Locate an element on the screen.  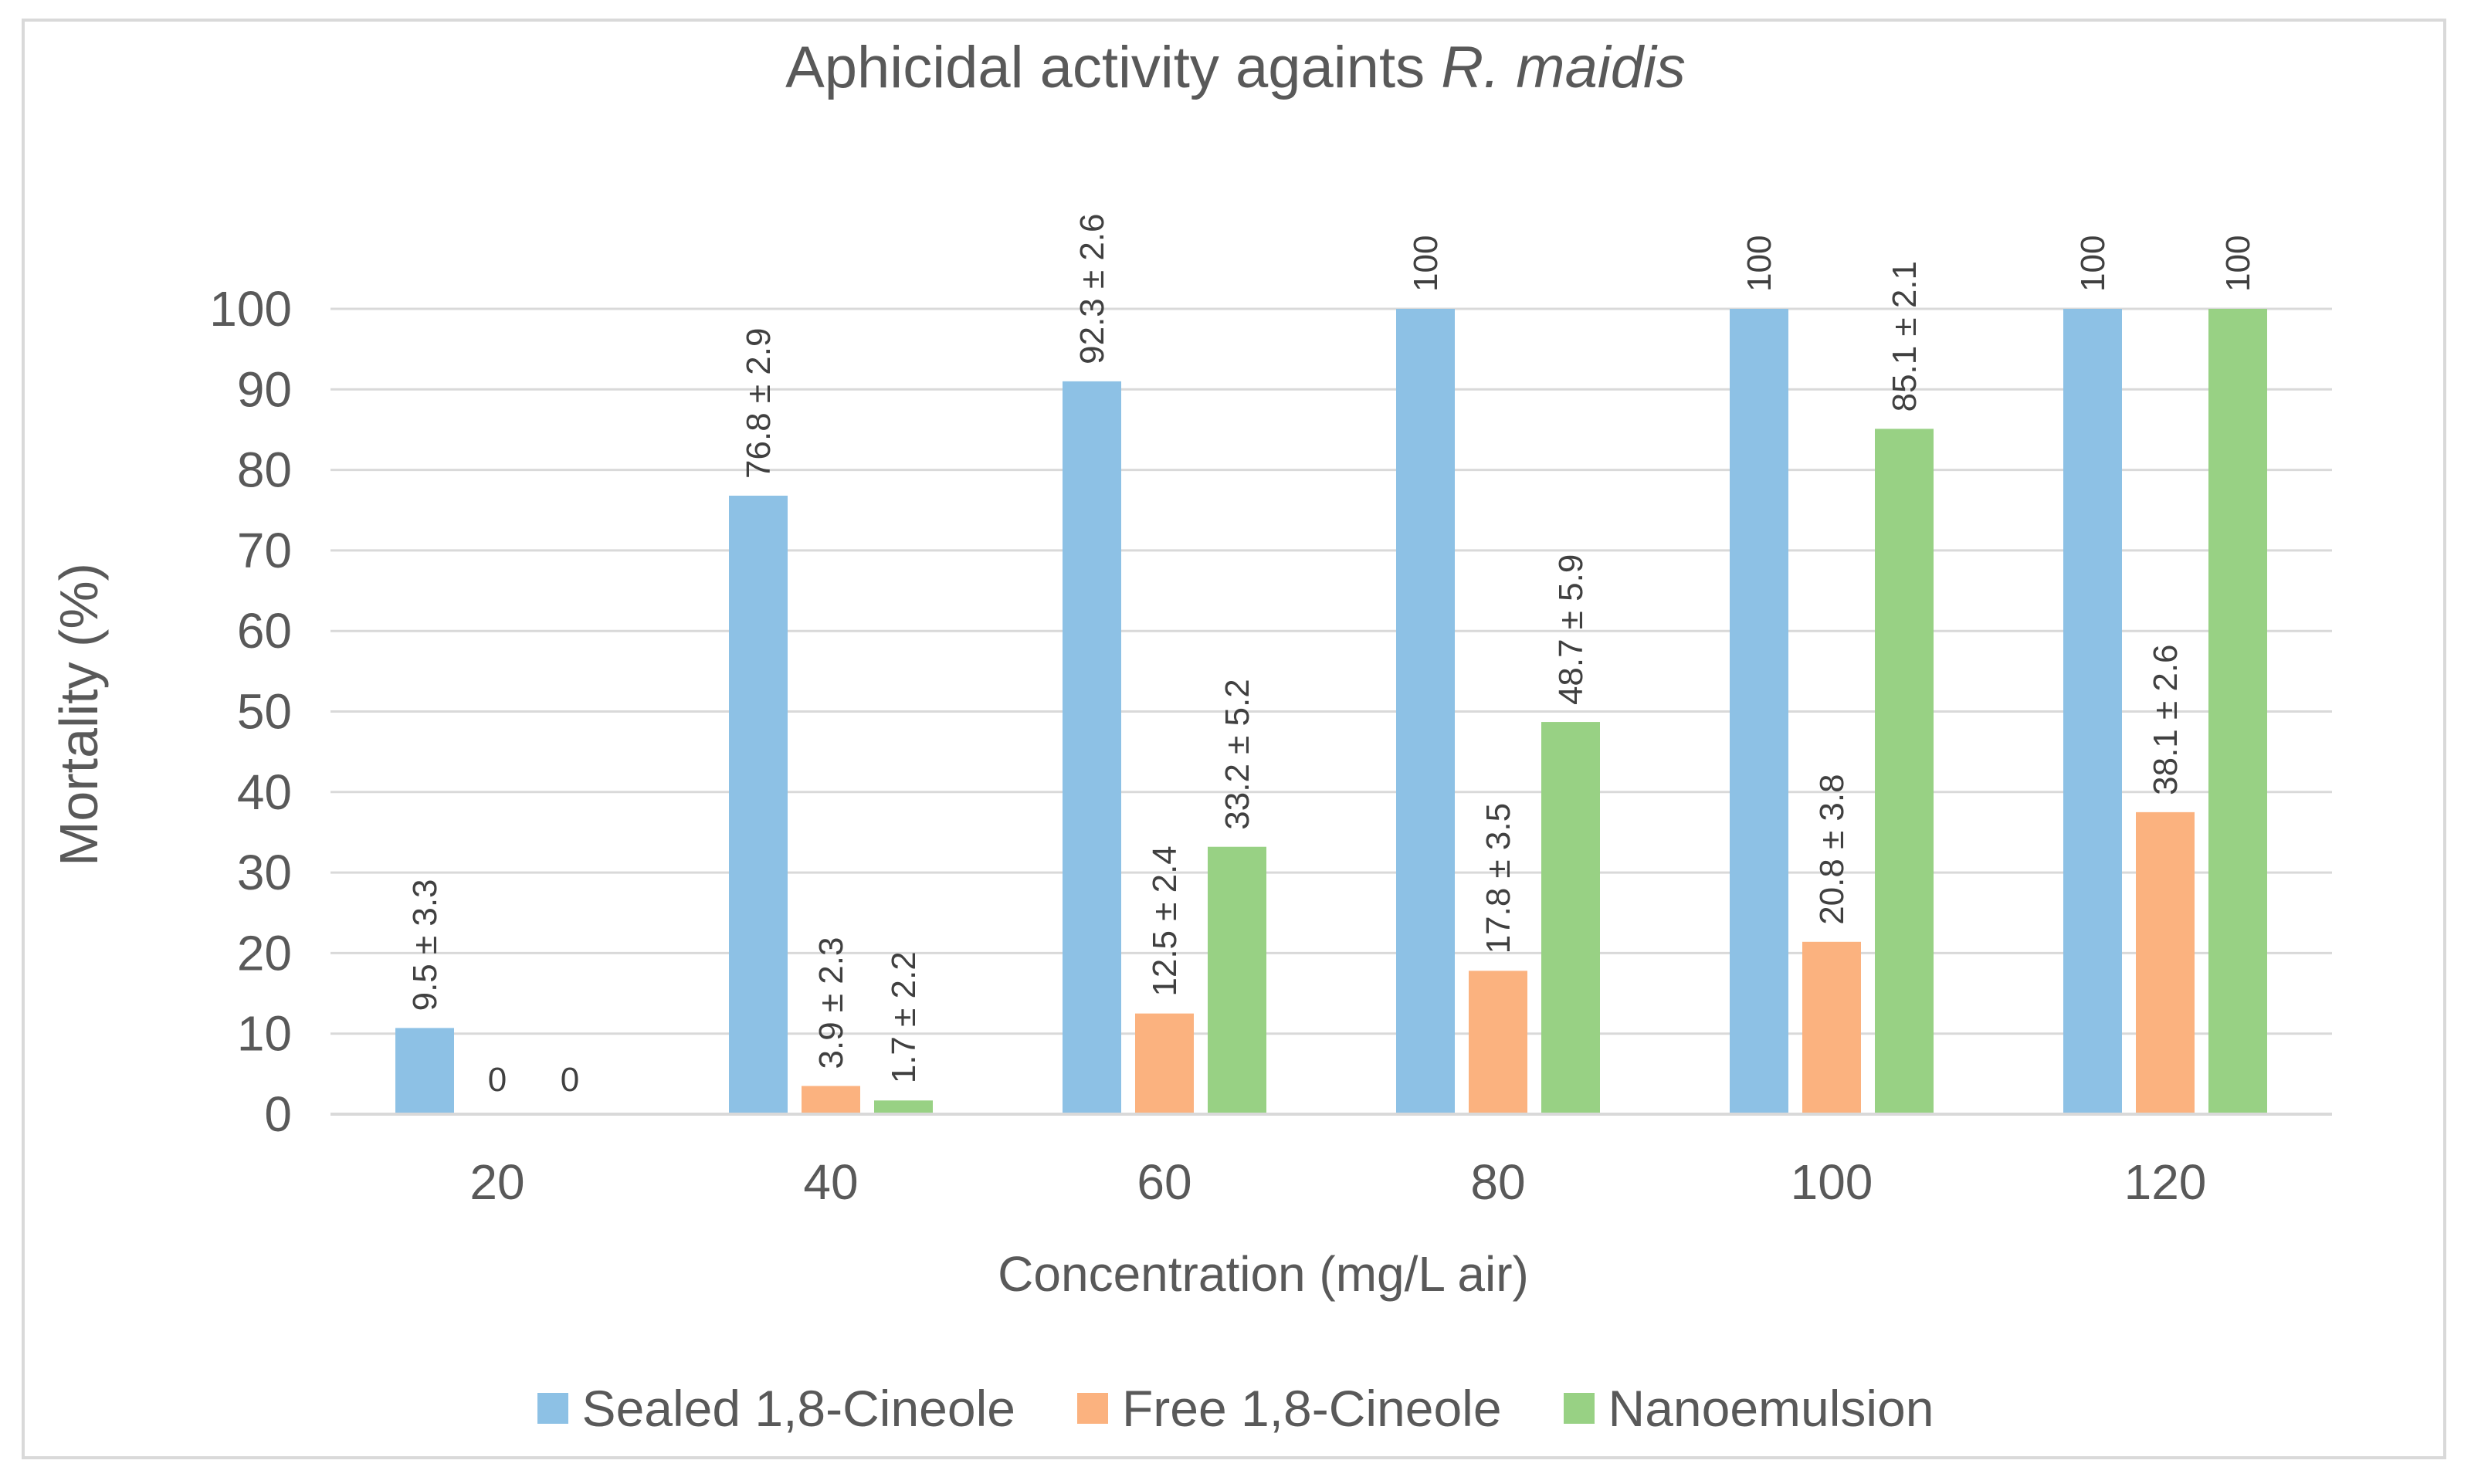
legend-label-free: Free 1,8-Cineole is located at coordinates (1312, 1408).